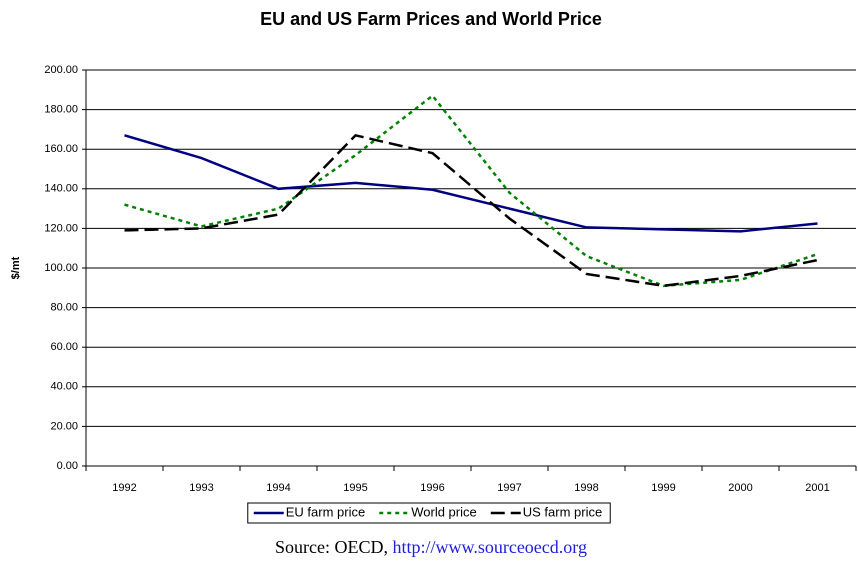 The width and height of the screenshot is (858, 563). What do you see at coordinates (740, 488) in the screenshot?
I see `x-tick-label: 2000` at bounding box center [740, 488].